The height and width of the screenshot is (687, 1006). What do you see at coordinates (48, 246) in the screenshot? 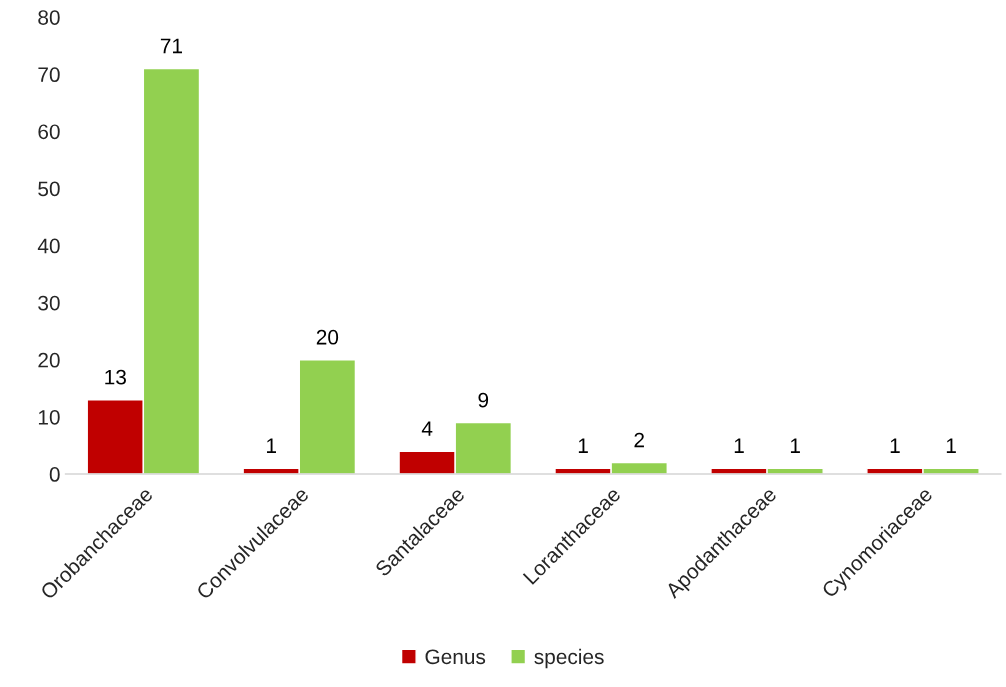
I see `y-tick-label: 40` at bounding box center [48, 246].